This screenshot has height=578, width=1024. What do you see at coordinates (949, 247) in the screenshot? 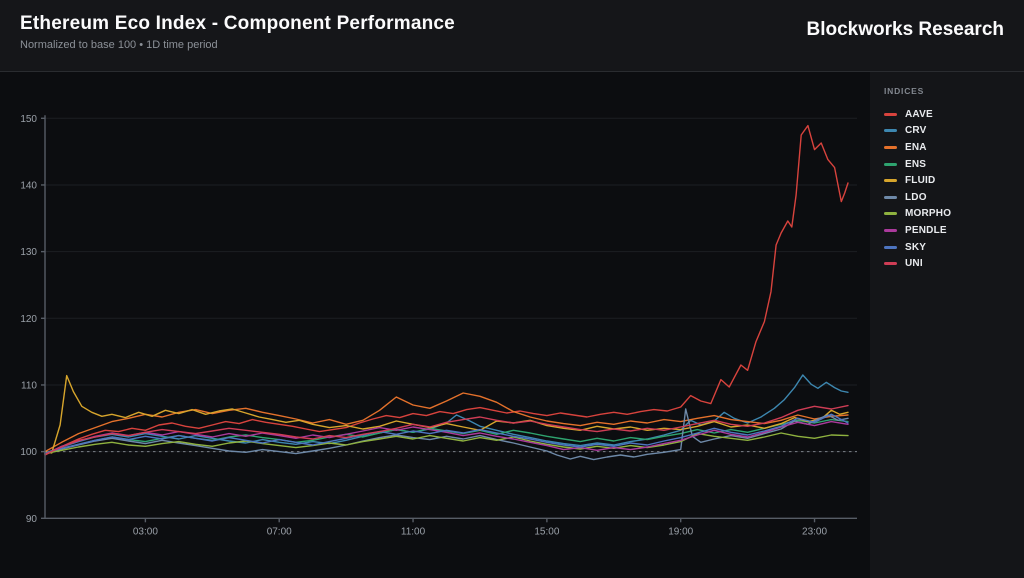
I see `legend-item-sky: SKY` at bounding box center [949, 247].